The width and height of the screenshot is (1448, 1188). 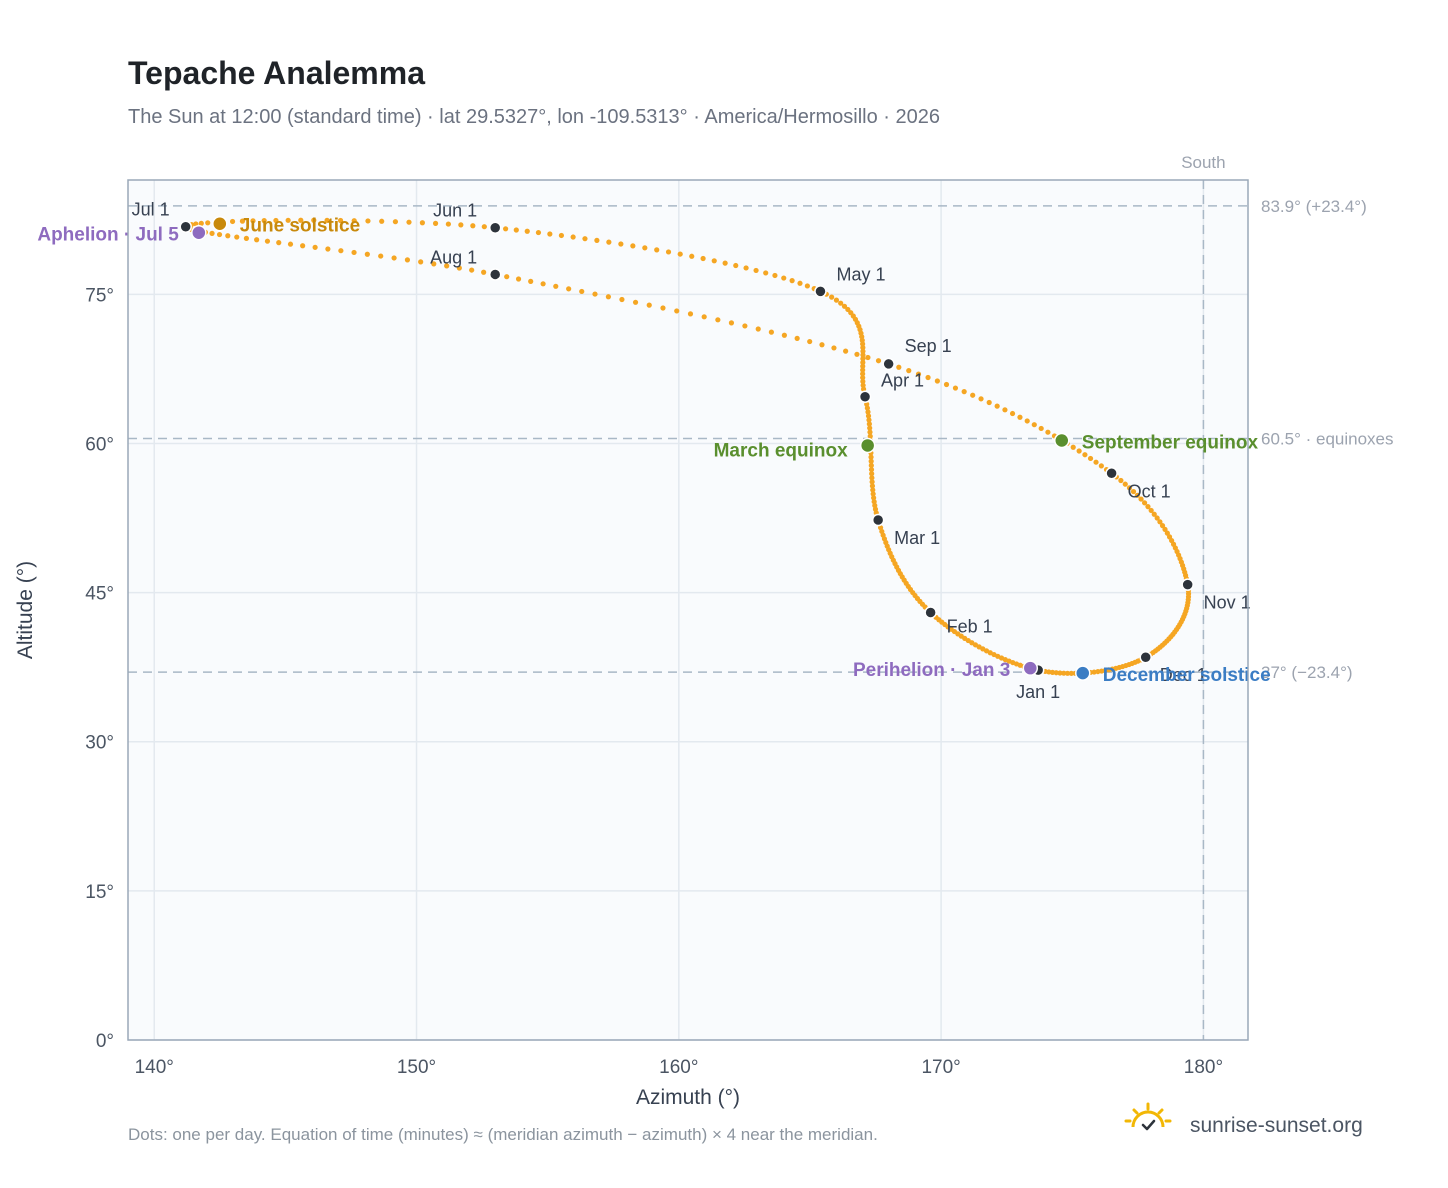 I want to click on y-tick-label: 60°, so click(x=99, y=444).